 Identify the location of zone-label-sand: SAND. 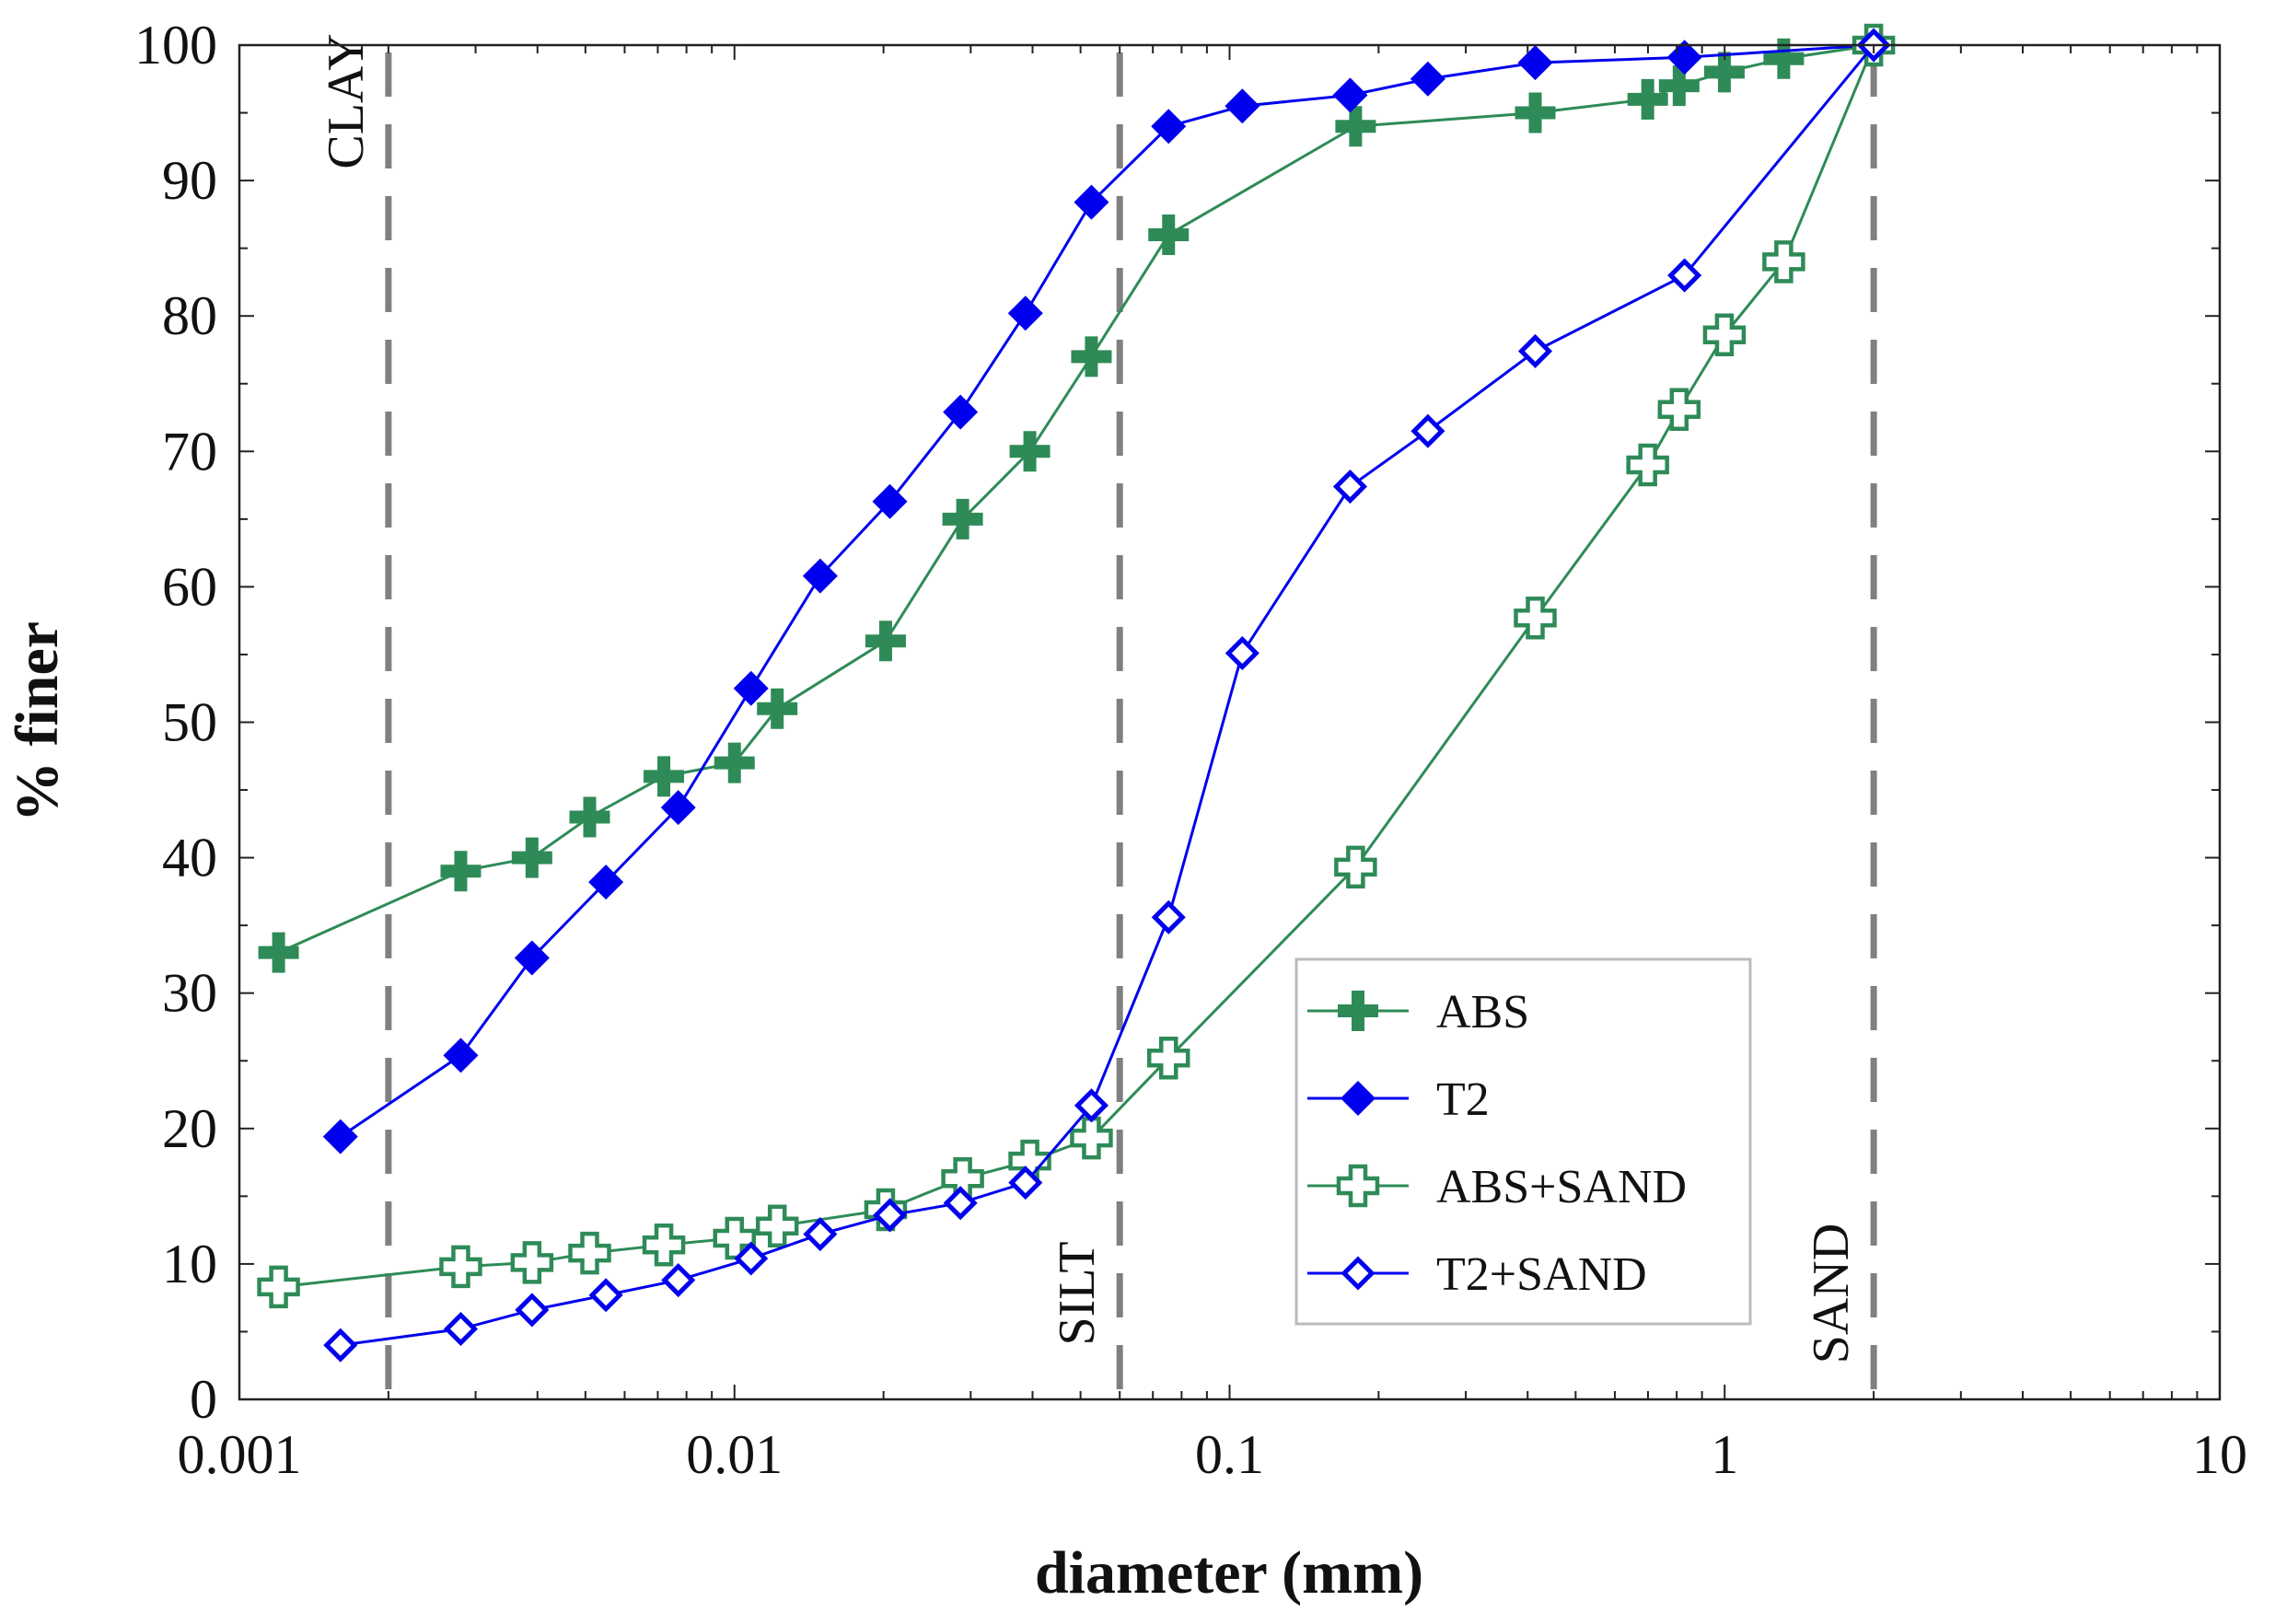
(1832, 1293).